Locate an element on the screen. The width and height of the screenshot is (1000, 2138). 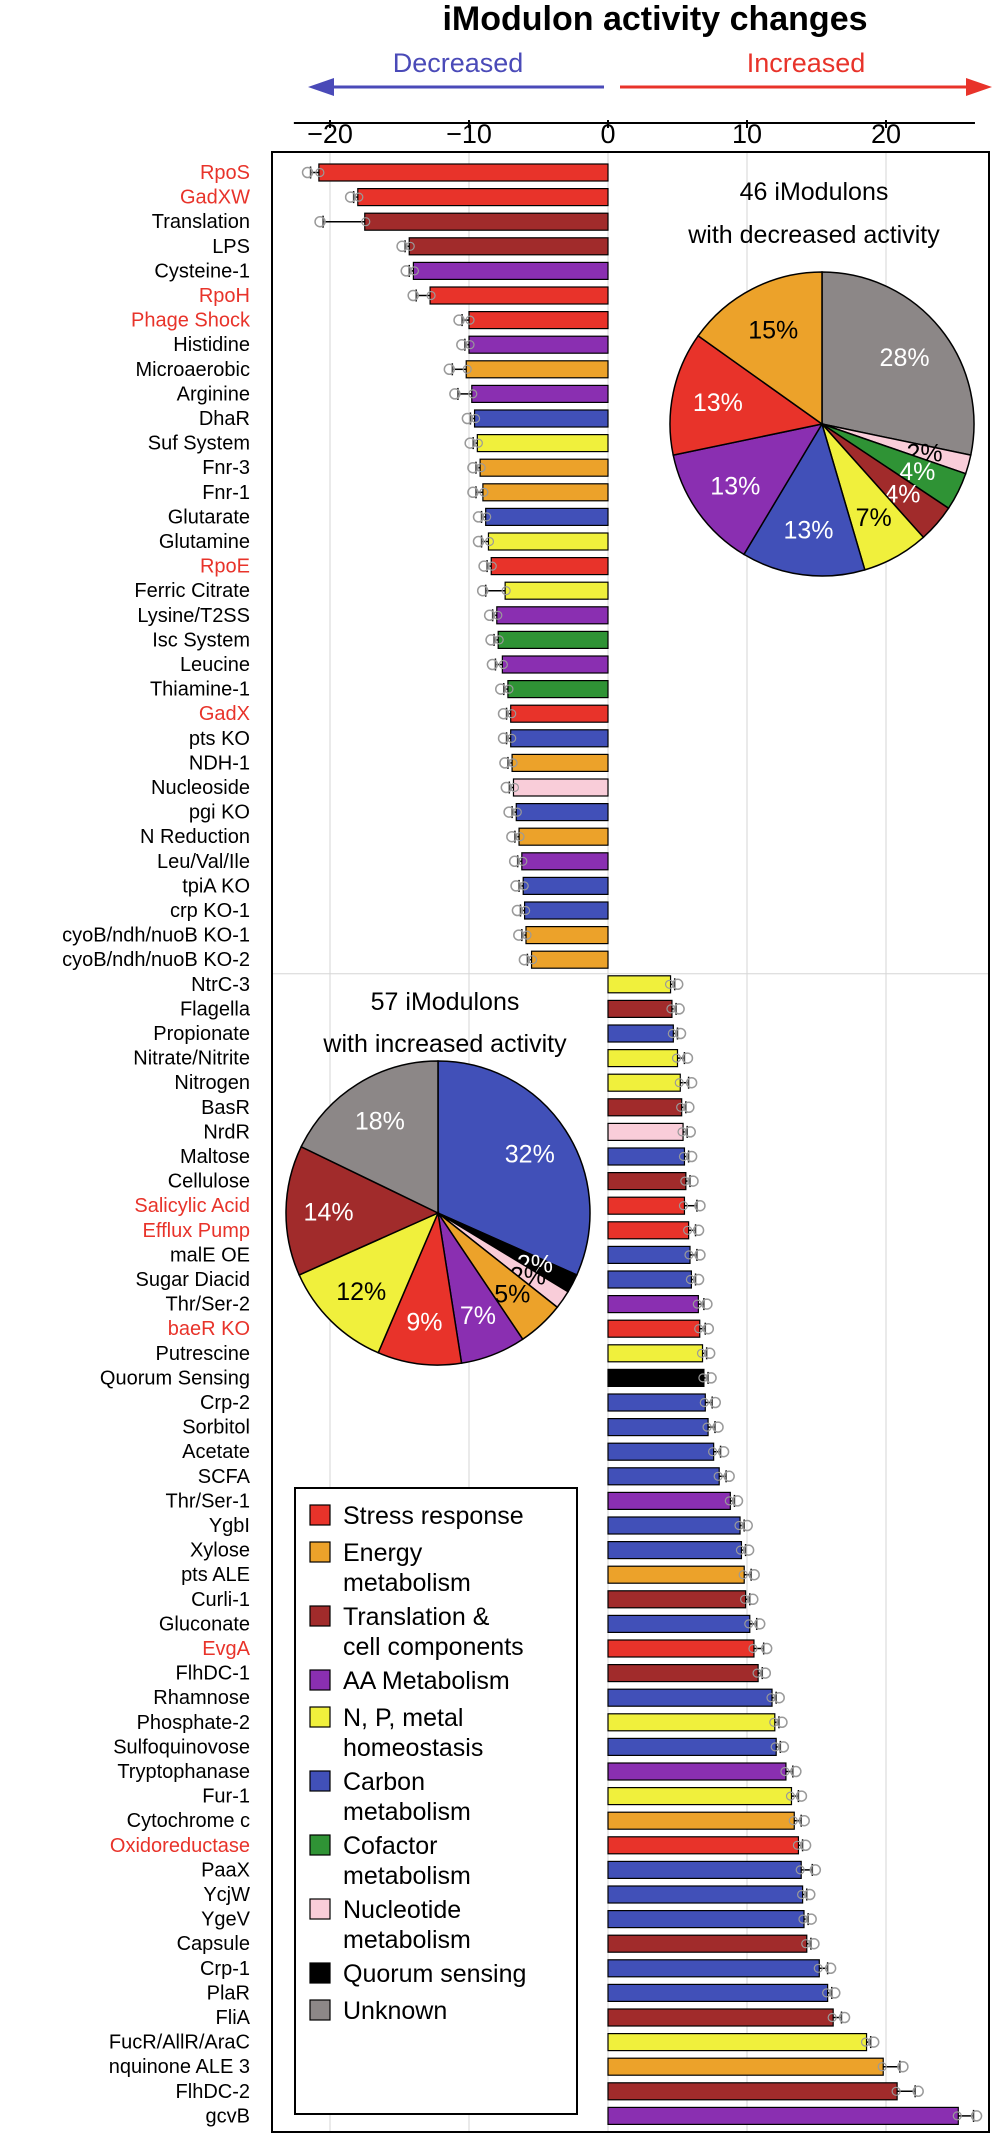
legend-label: Energy is located at coordinates (383, 1553).